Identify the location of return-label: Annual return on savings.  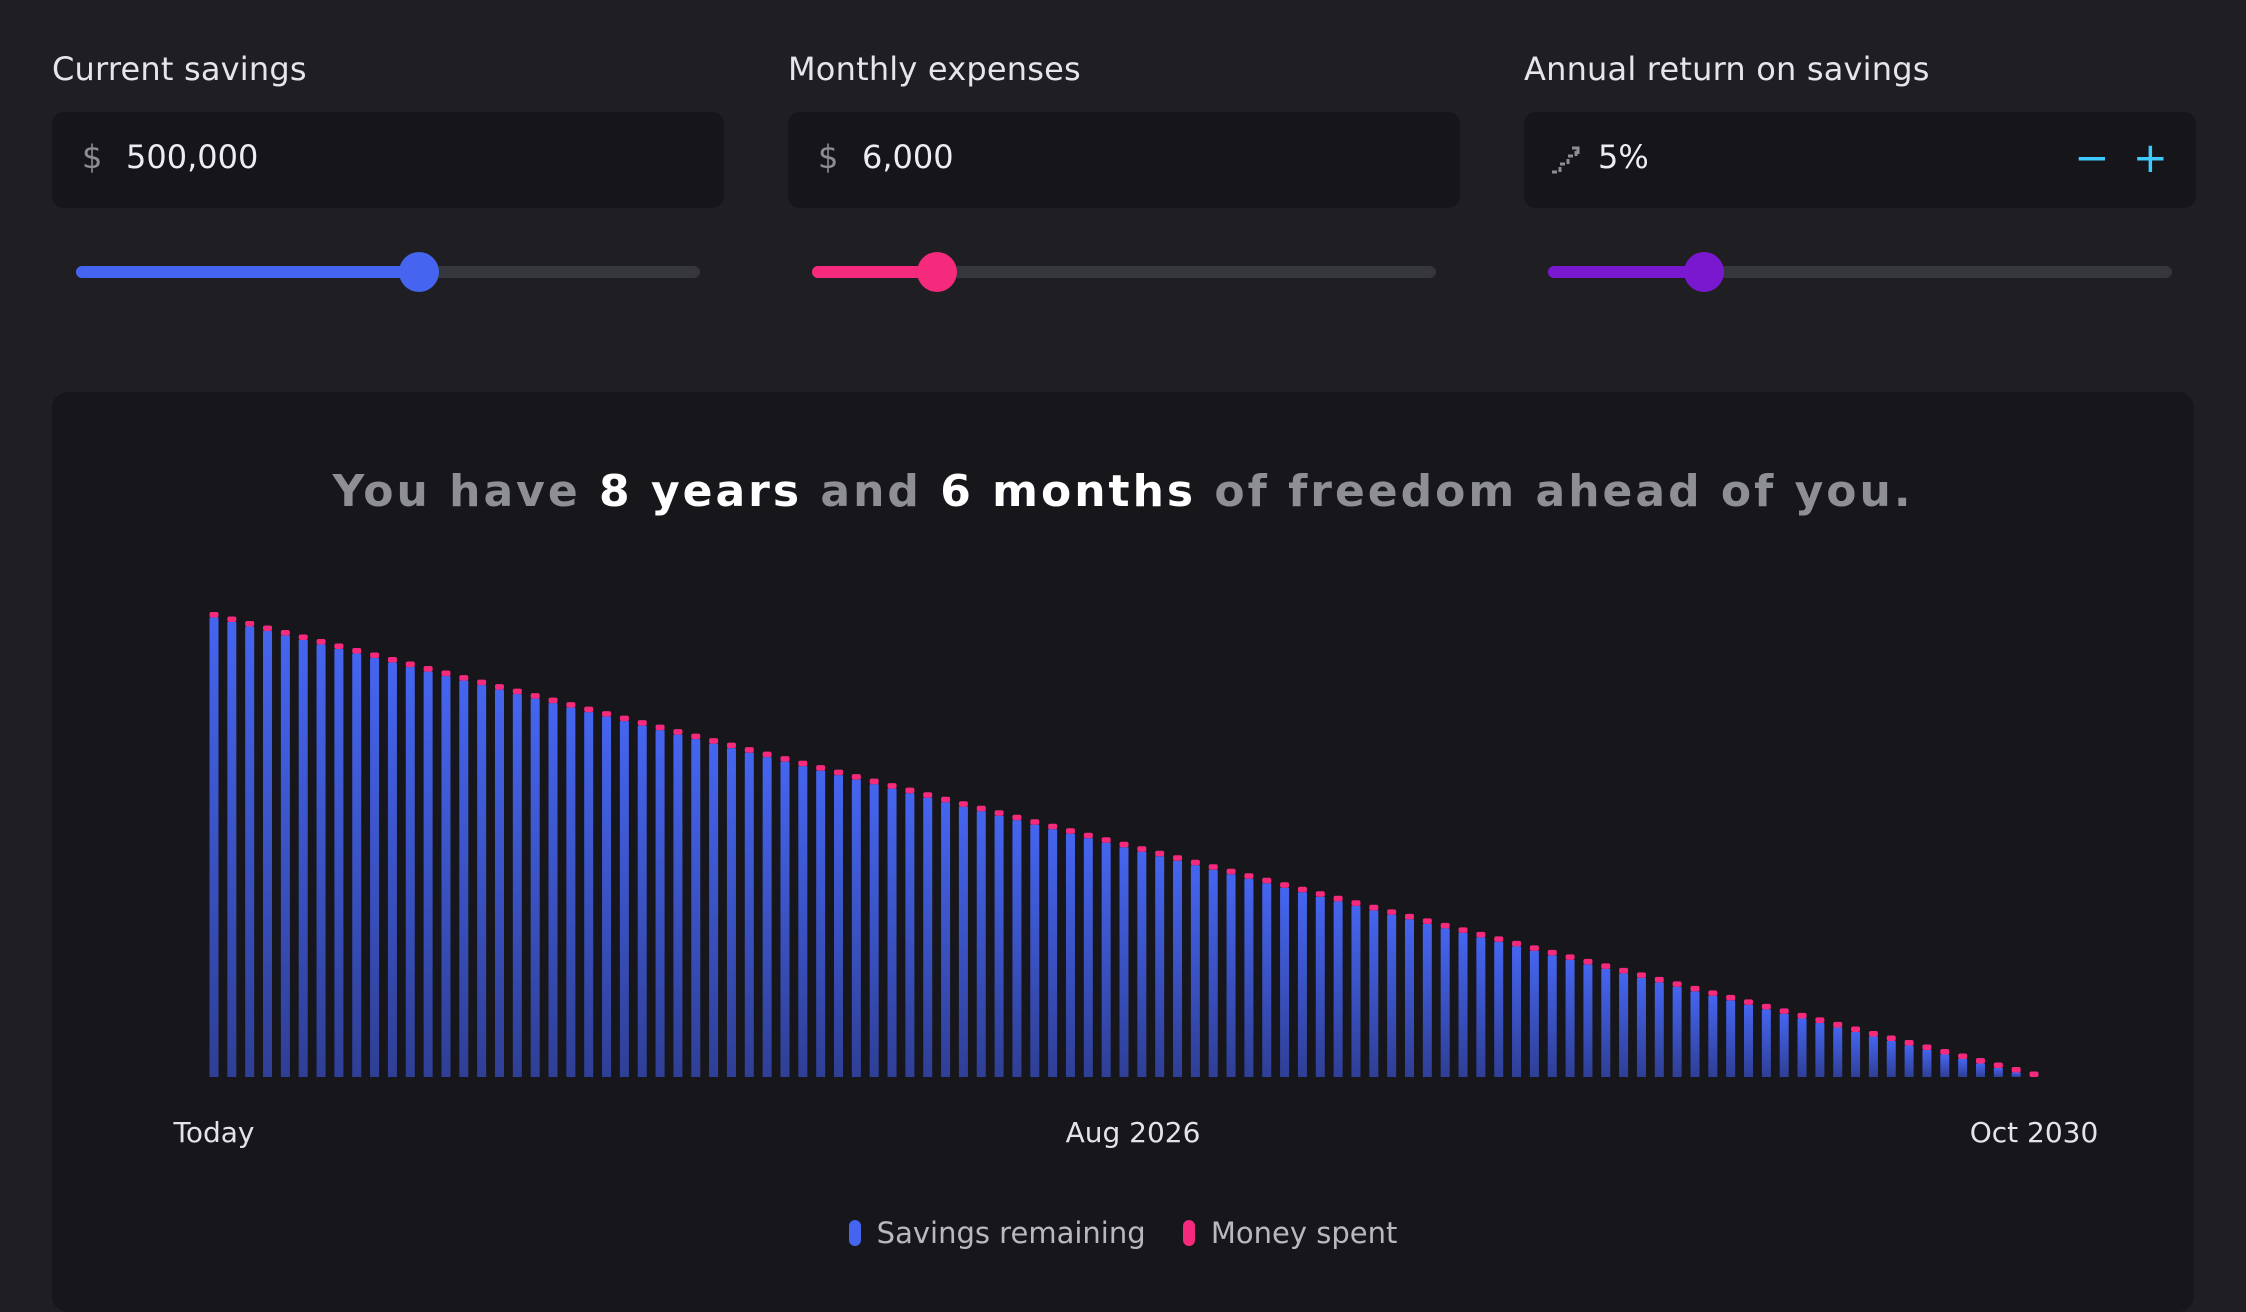
(1727, 69).